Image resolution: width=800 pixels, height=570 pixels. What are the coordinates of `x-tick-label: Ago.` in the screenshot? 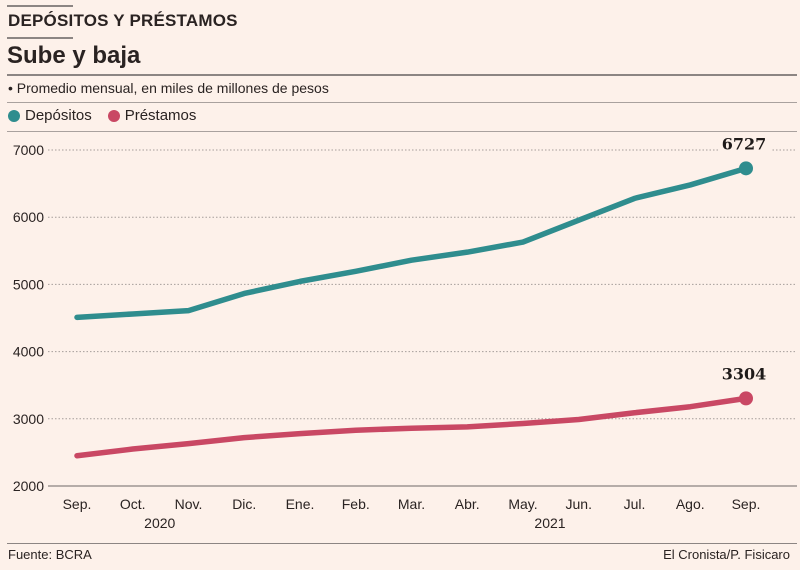 It's located at (690, 504).